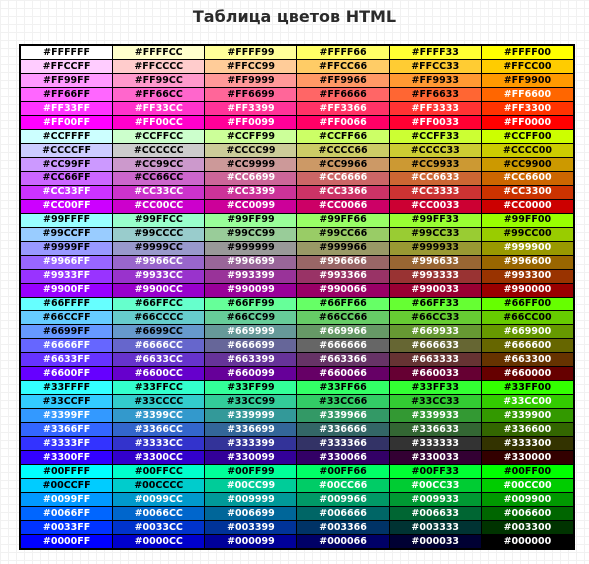  I want to click on color-swatch: #66CC33, so click(435, 318).